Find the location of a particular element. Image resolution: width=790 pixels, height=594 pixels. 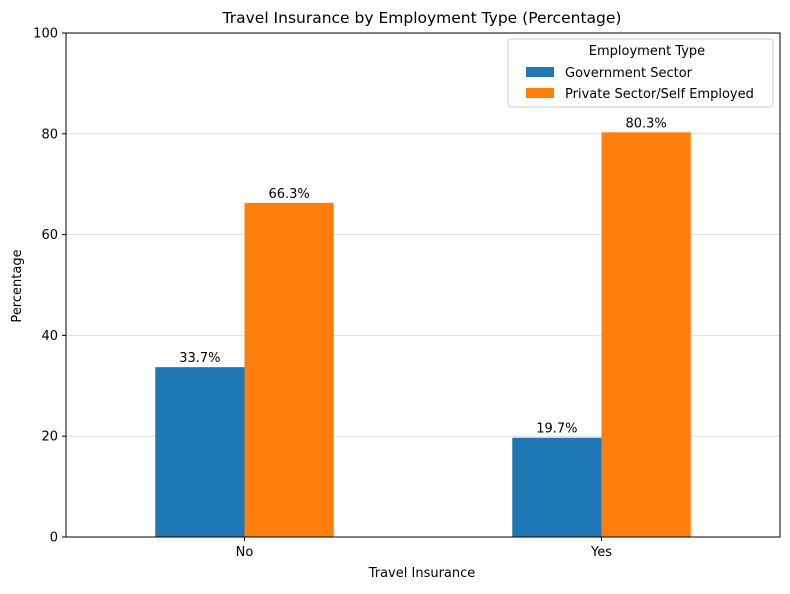

y-tick-label: 80 is located at coordinates (49, 134).